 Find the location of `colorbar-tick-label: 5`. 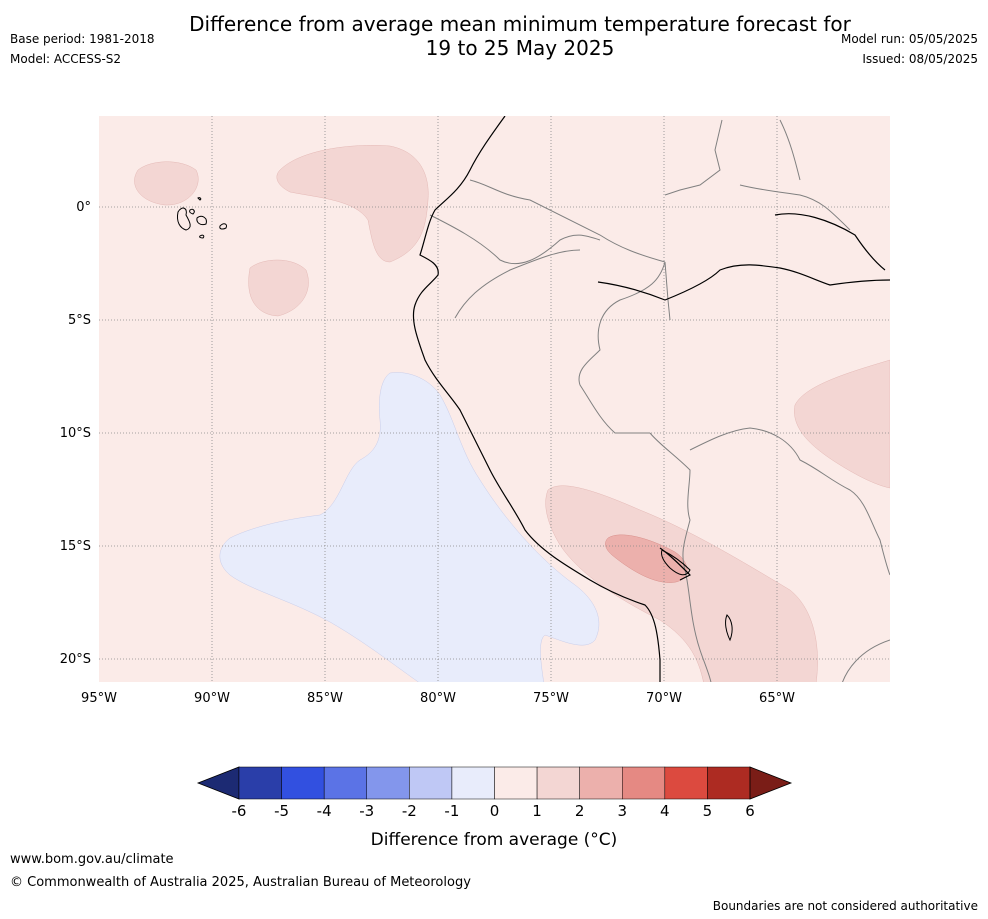

colorbar-tick-label: 5 is located at coordinates (708, 811).